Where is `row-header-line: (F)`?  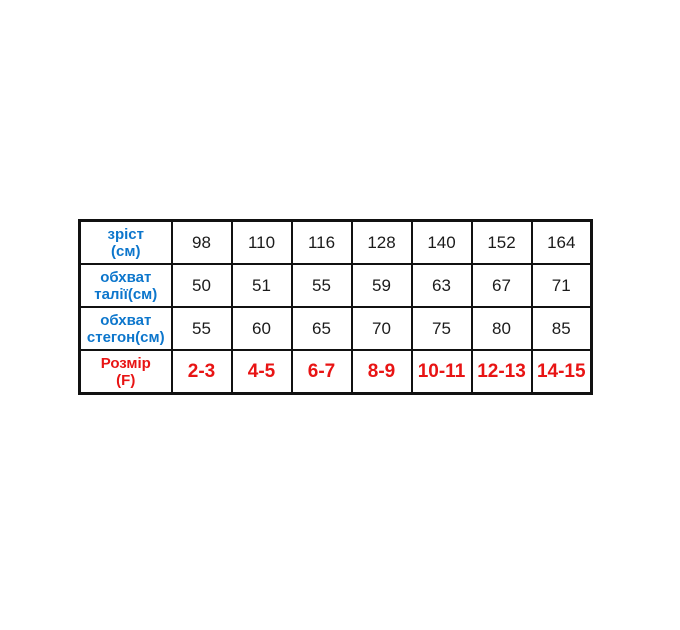 row-header-line: (F) is located at coordinates (126, 380).